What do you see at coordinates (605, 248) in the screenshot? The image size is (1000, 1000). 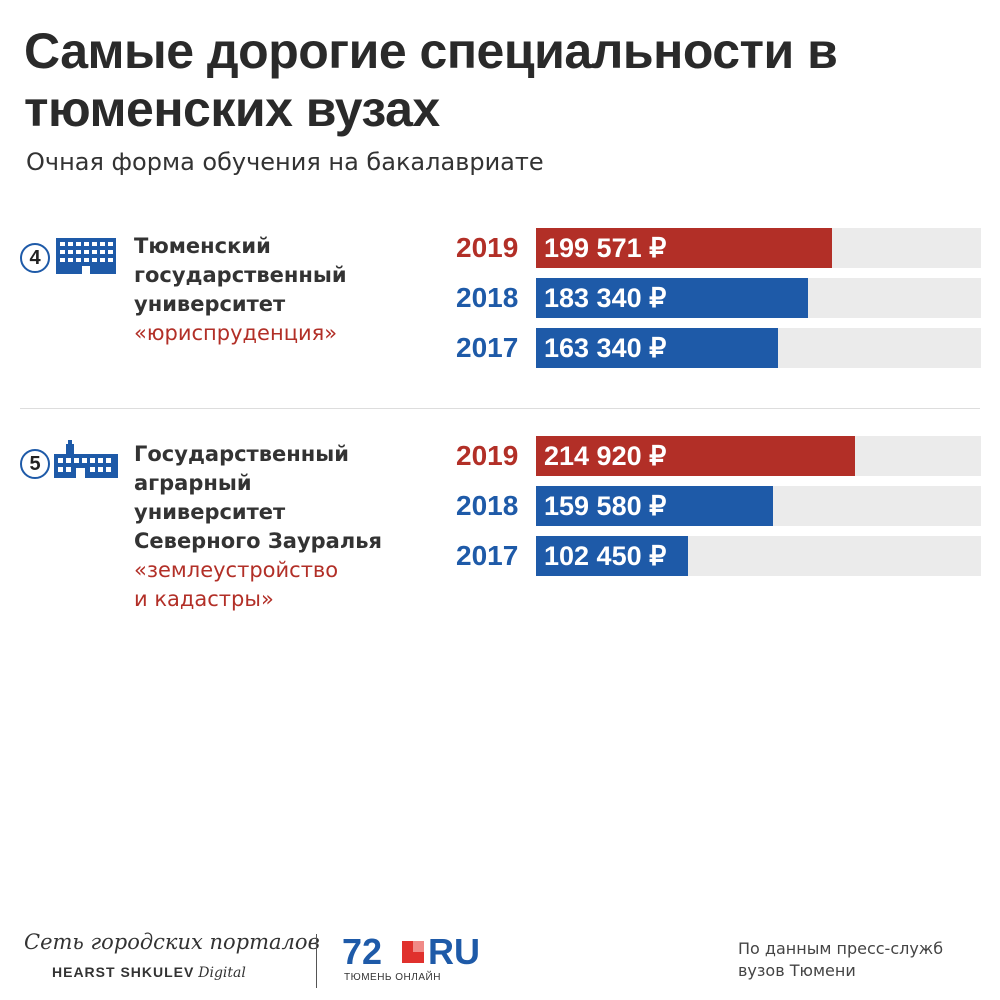 I see `bar-value-label: 199 571 ₽` at bounding box center [605, 248].